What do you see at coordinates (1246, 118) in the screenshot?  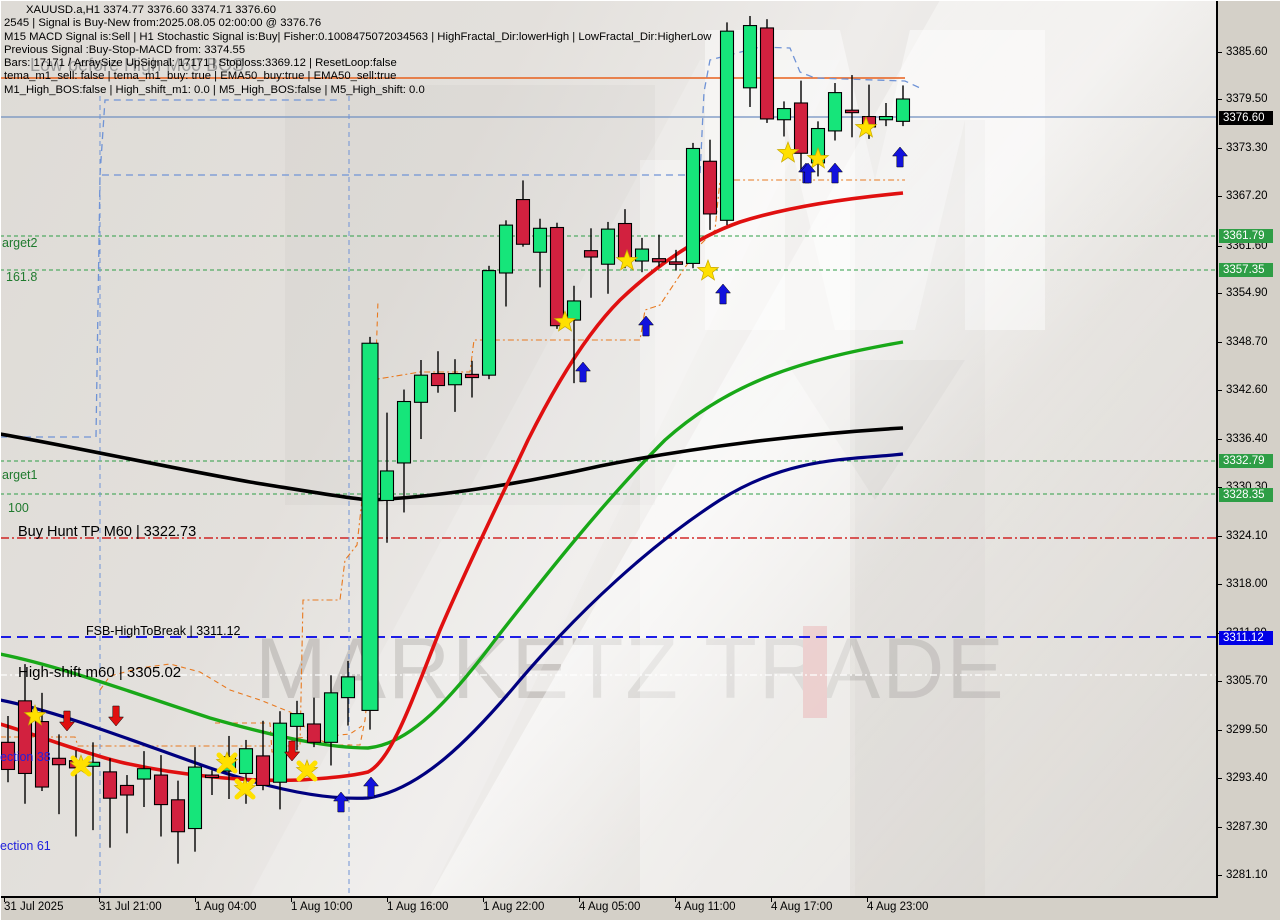 I see `price-box-cur-0: 3376.60` at bounding box center [1246, 118].